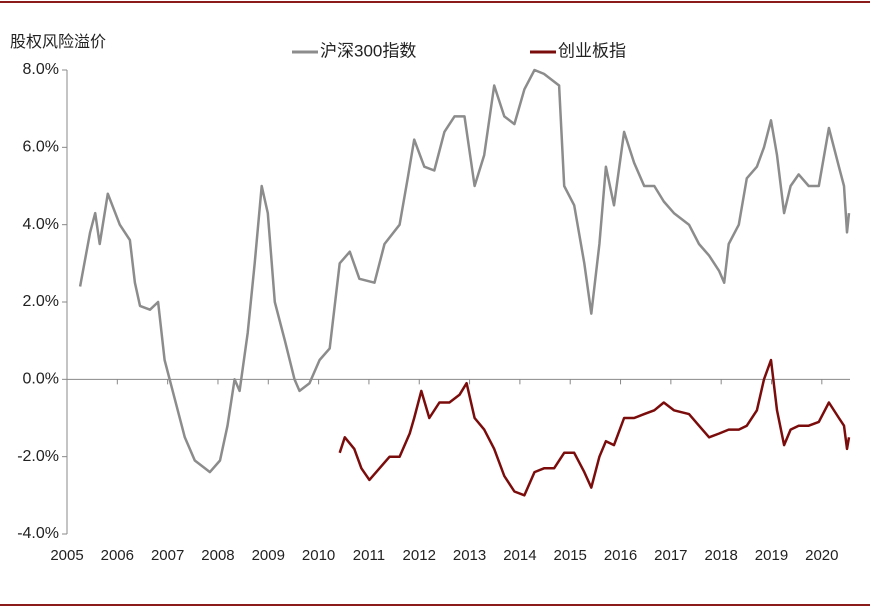 The image size is (870, 610). I want to click on legend-label: 创业板指, so click(592, 50).